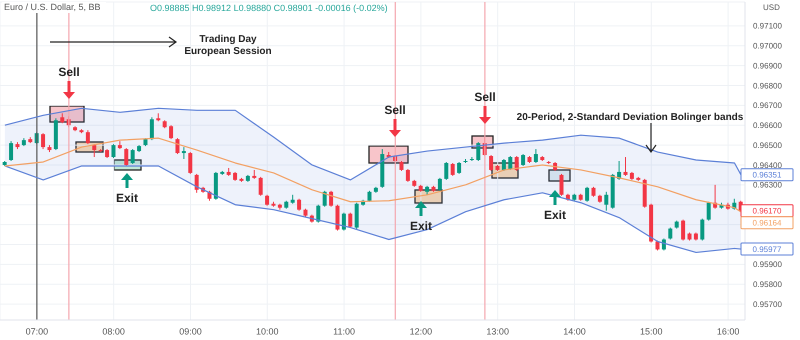 This screenshot has height=340, width=800. What do you see at coordinates (421, 331) in the screenshot?
I see `x-tick-label: 12:00` at bounding box center [421, 331].